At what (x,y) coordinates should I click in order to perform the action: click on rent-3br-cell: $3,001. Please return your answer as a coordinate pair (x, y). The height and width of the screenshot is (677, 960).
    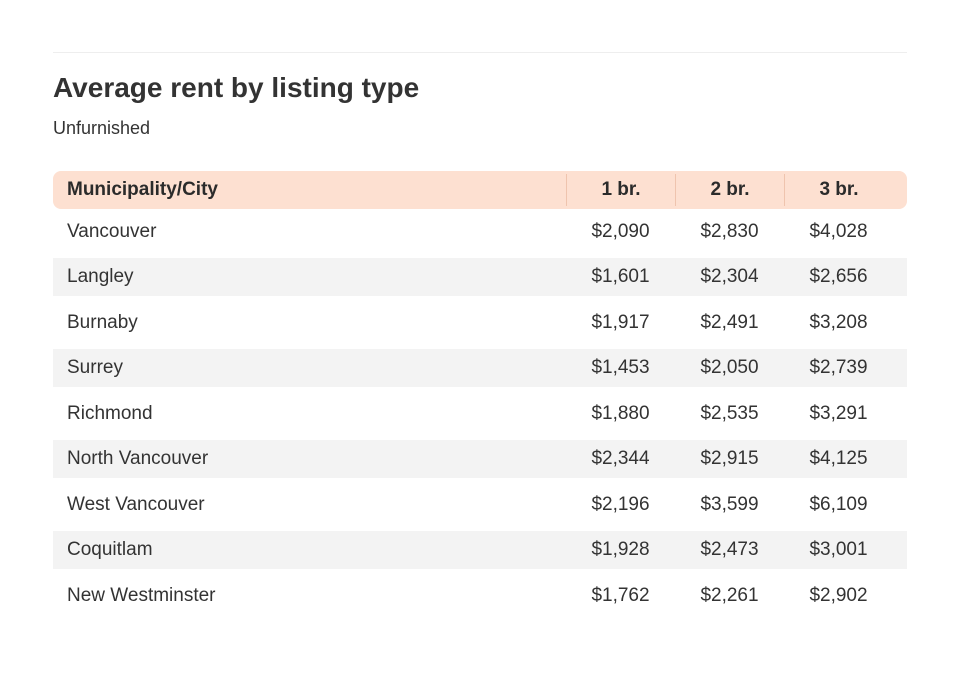
    Looking at the image, I should click on (838, 550).